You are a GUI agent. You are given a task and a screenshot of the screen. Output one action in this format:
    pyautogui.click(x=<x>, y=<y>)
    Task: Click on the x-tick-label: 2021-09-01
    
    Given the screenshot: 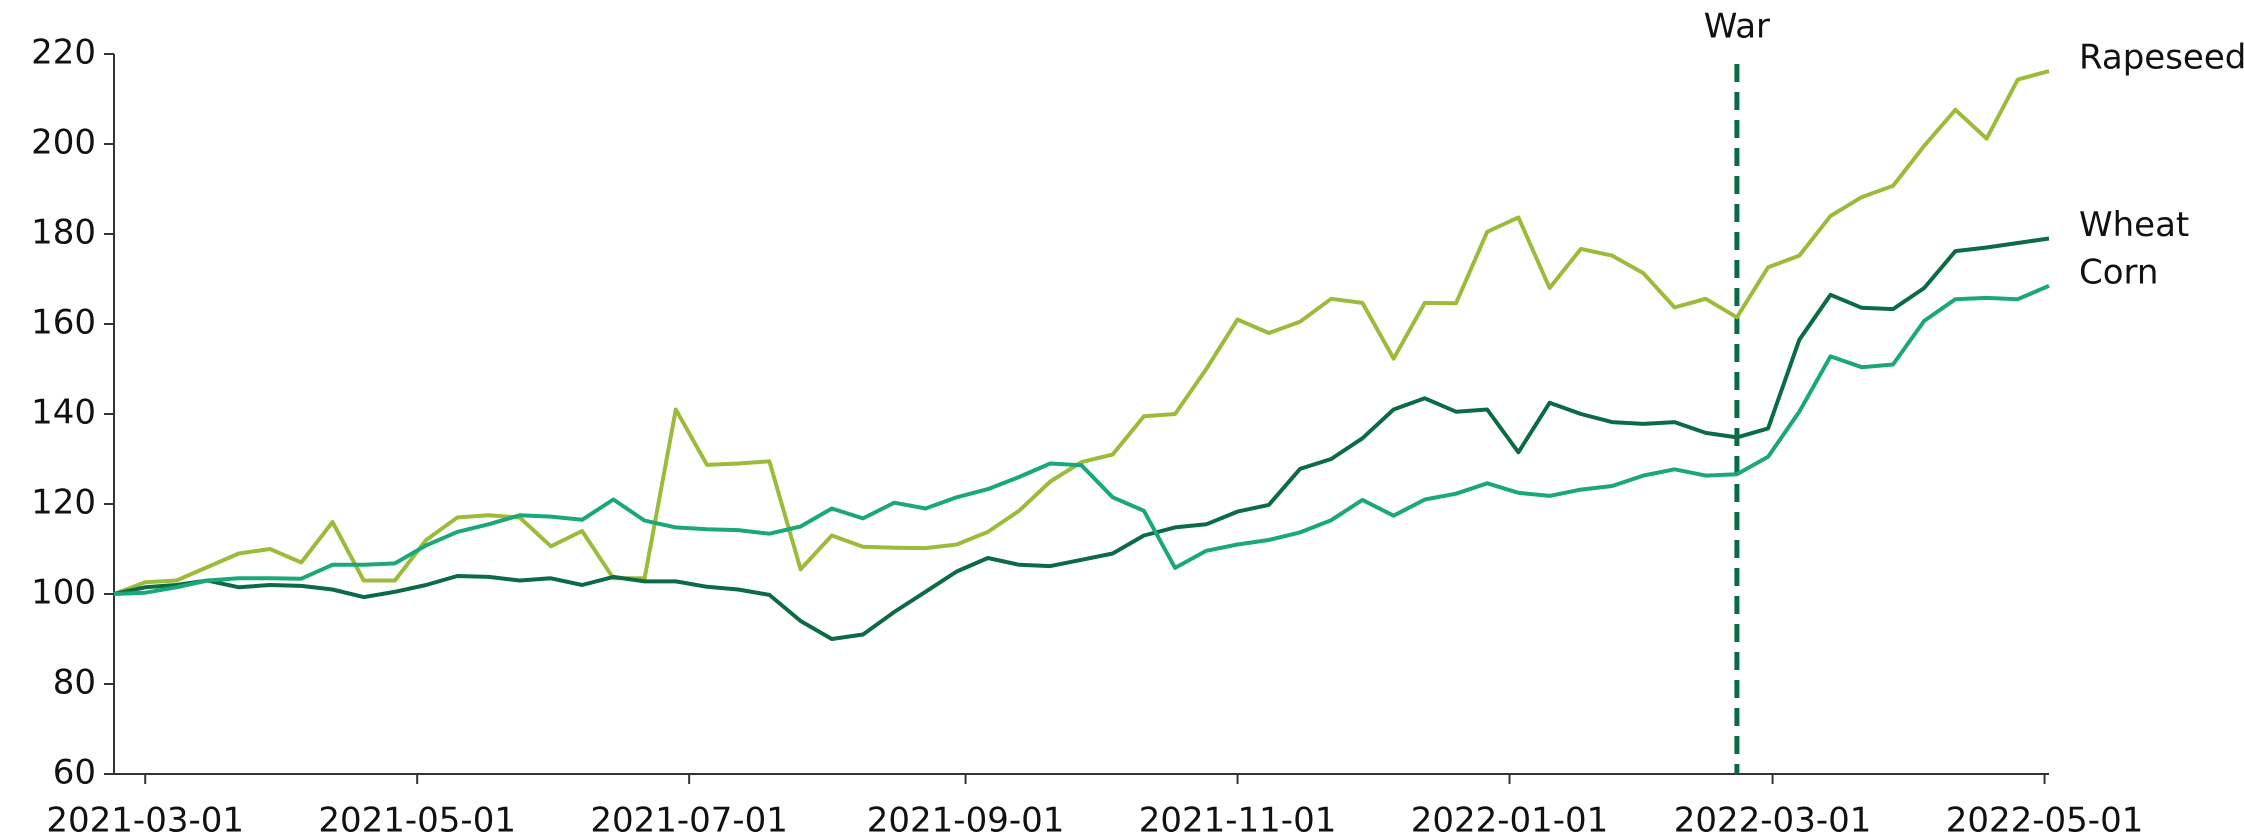 What is the action you would take?
    pyautogui.click(x=966, y=819)
    